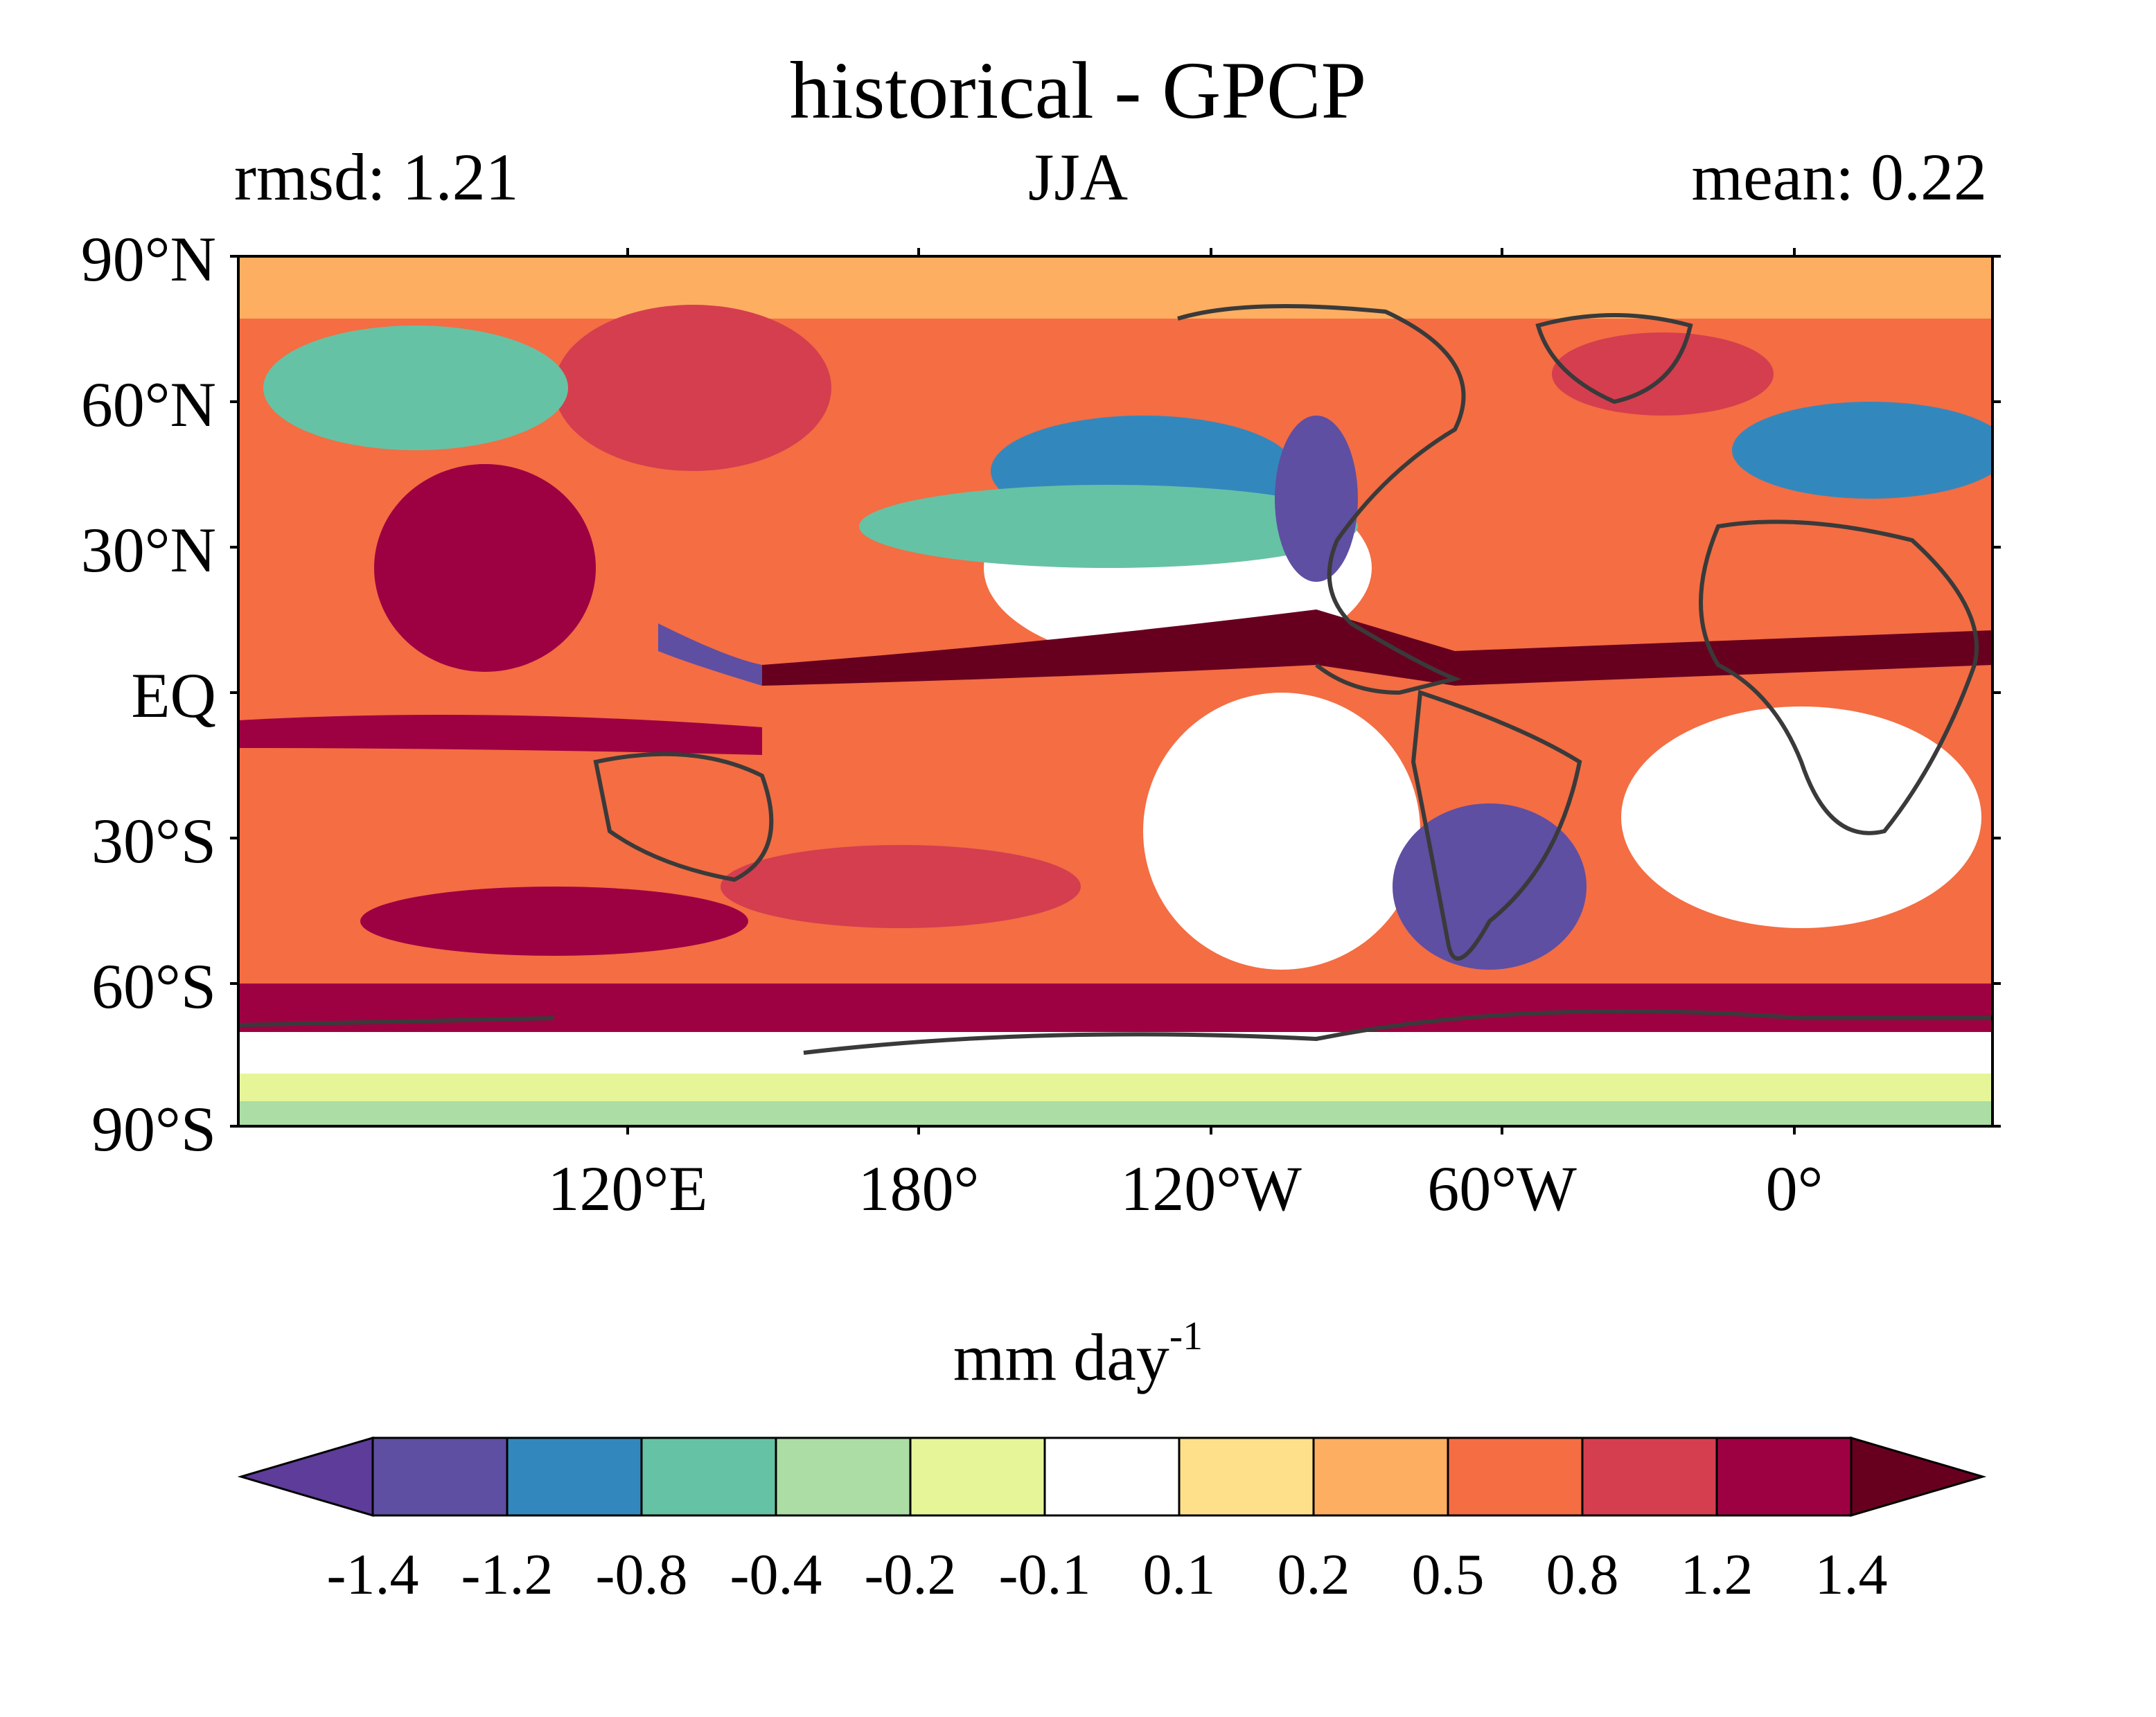 Image resolution: width=2156 pixels, height=1717 pixels. Describe the element at coordinates (376, 177) in the screenshot. I see `rmsd-label: rmsd: 1.21` at that location.